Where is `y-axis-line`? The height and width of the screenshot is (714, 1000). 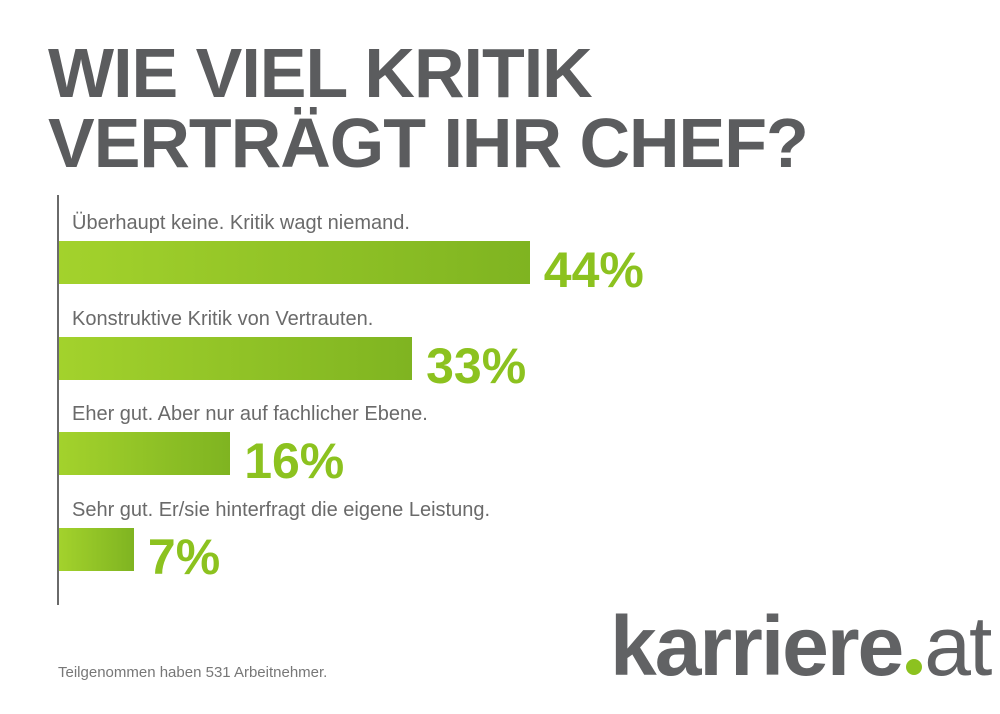
y-axis-line is located at coordinates (58, 400).